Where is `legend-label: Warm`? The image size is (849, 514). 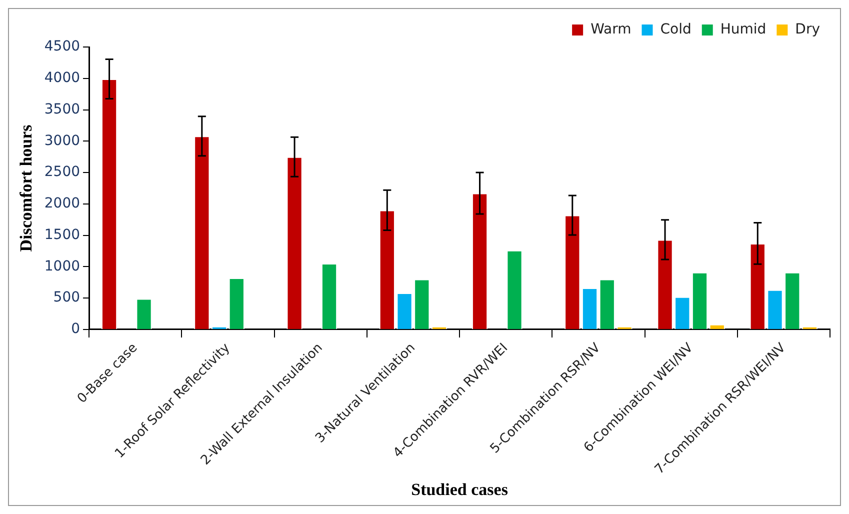
legend-label: Warm is located at coordinates (611, 30).